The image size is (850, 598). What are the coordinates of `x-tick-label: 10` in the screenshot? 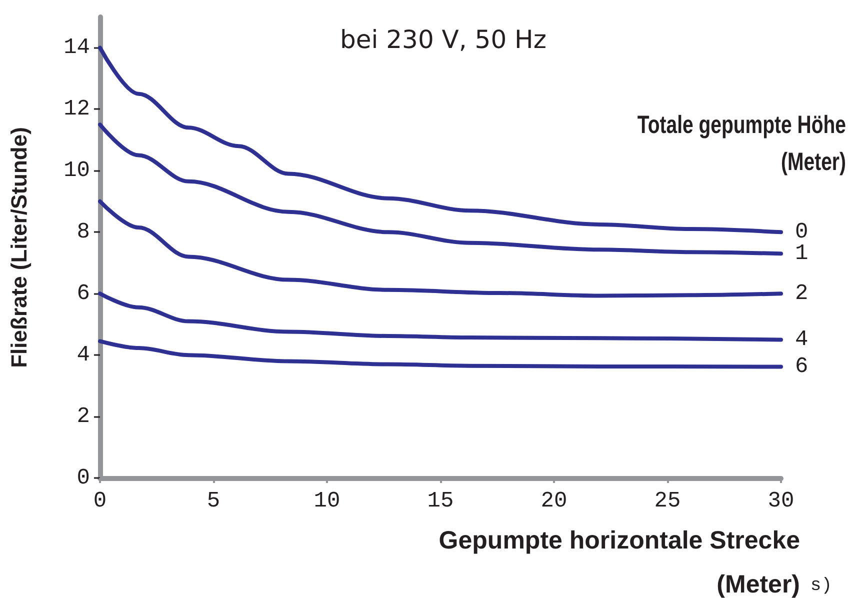 It's located at (327, 501).